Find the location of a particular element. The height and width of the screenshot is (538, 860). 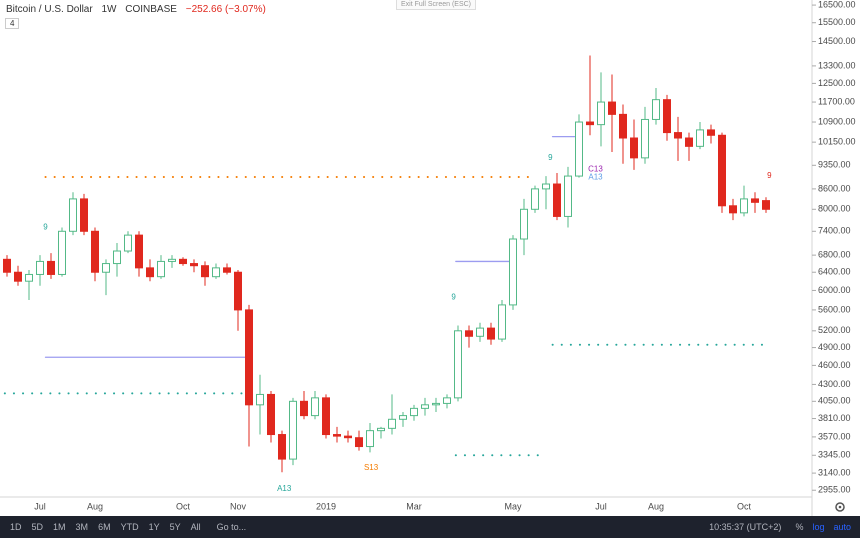

range-button: 3M is located at coordinates (82, 527).